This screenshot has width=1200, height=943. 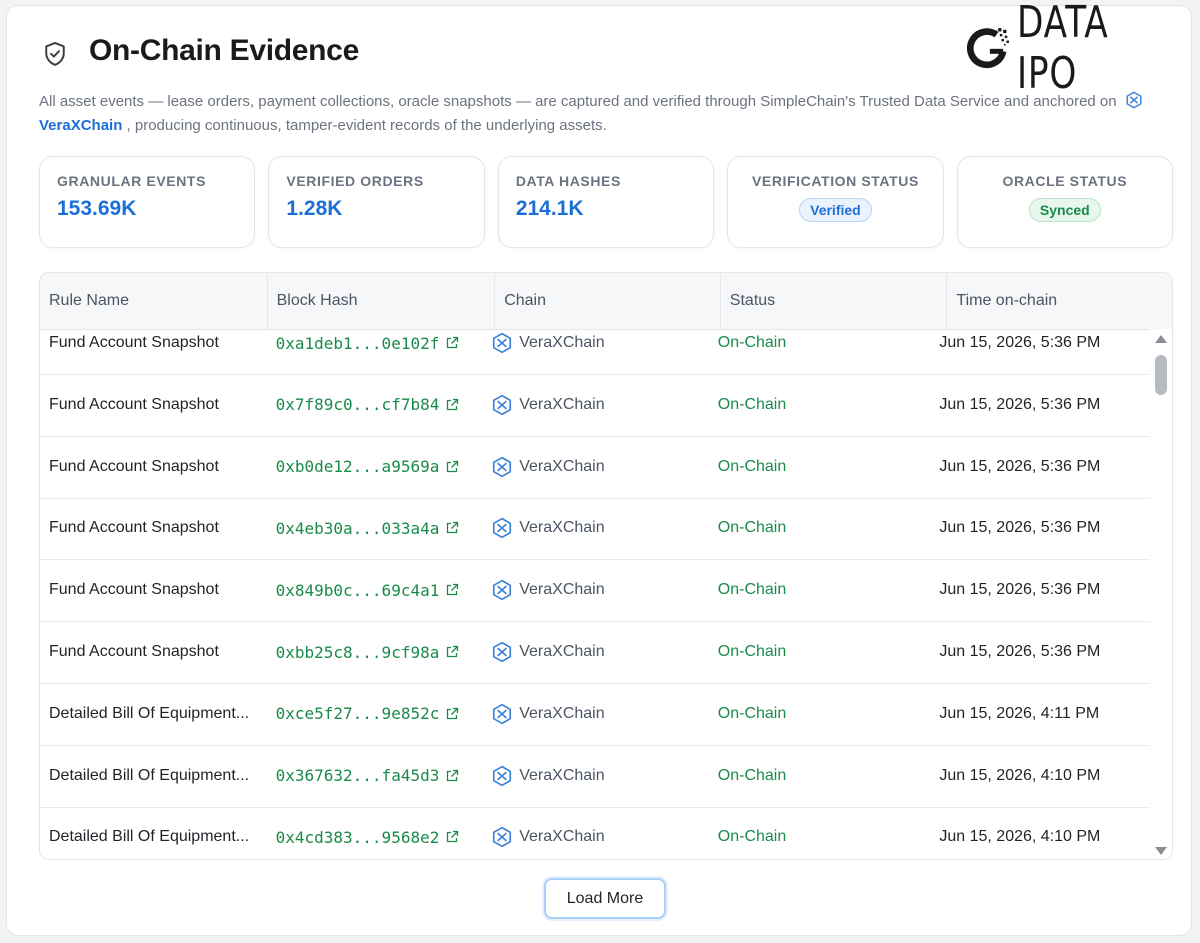 What do you see at coordinates (132, 181) in the screenshot?
I see `stat-label: GRANULAR EVENTS` at bounding box center [132, 181].